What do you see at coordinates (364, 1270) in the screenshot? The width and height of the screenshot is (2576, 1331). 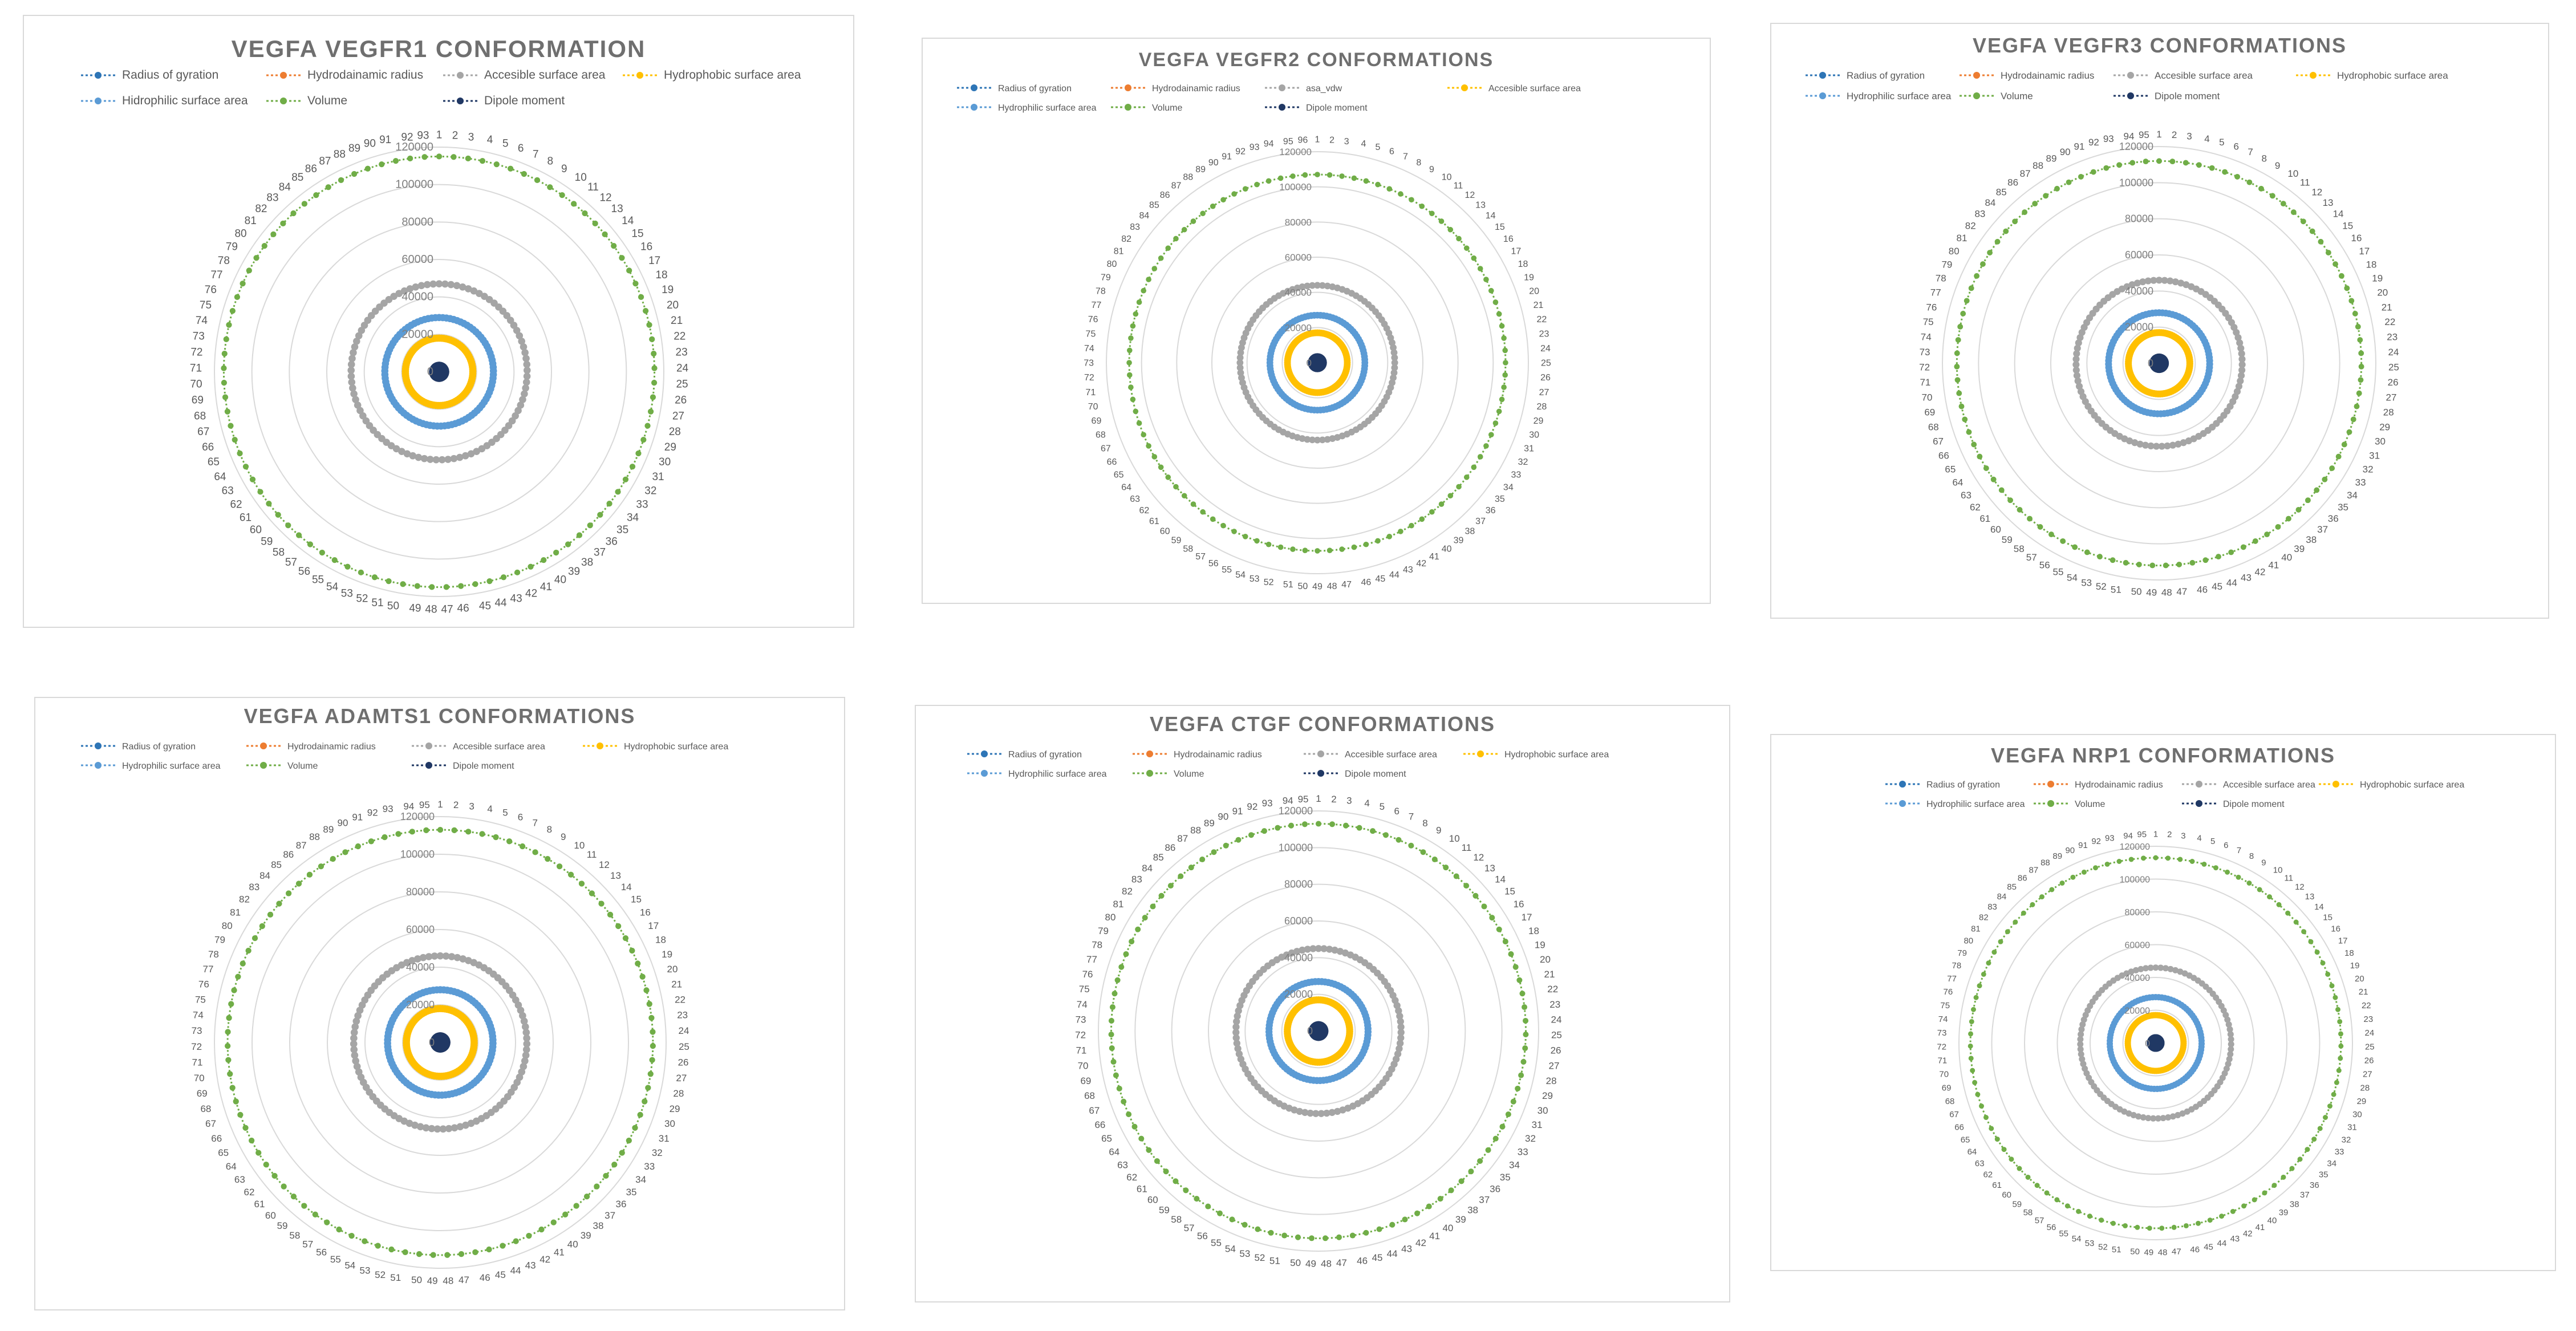 I see `category-label: 53` at bounding box center [364, 1270].